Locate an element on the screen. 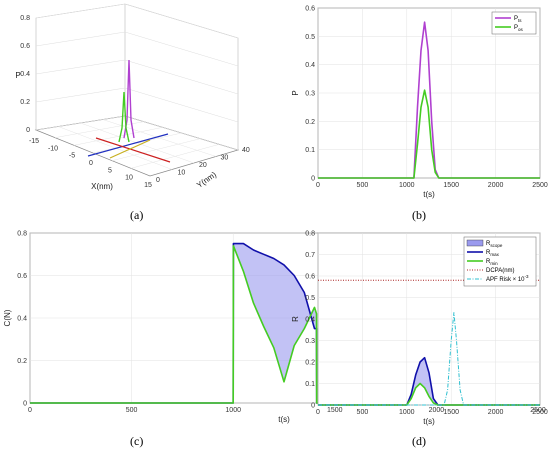 This screenshot has width=550, height=454. x-tick-label: 15 is located at coordinates (148, 185).